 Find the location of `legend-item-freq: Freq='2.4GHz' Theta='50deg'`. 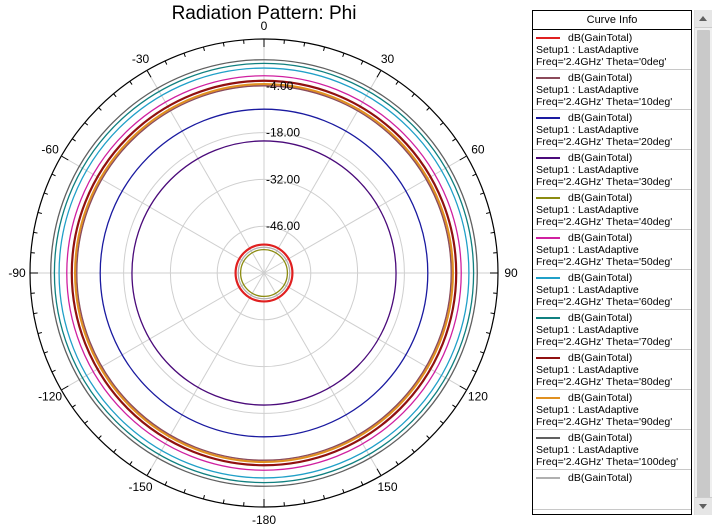

legend-item-freq: Freq='2.4GHz' Theta='50deg' is located at coordinates (604, 262).